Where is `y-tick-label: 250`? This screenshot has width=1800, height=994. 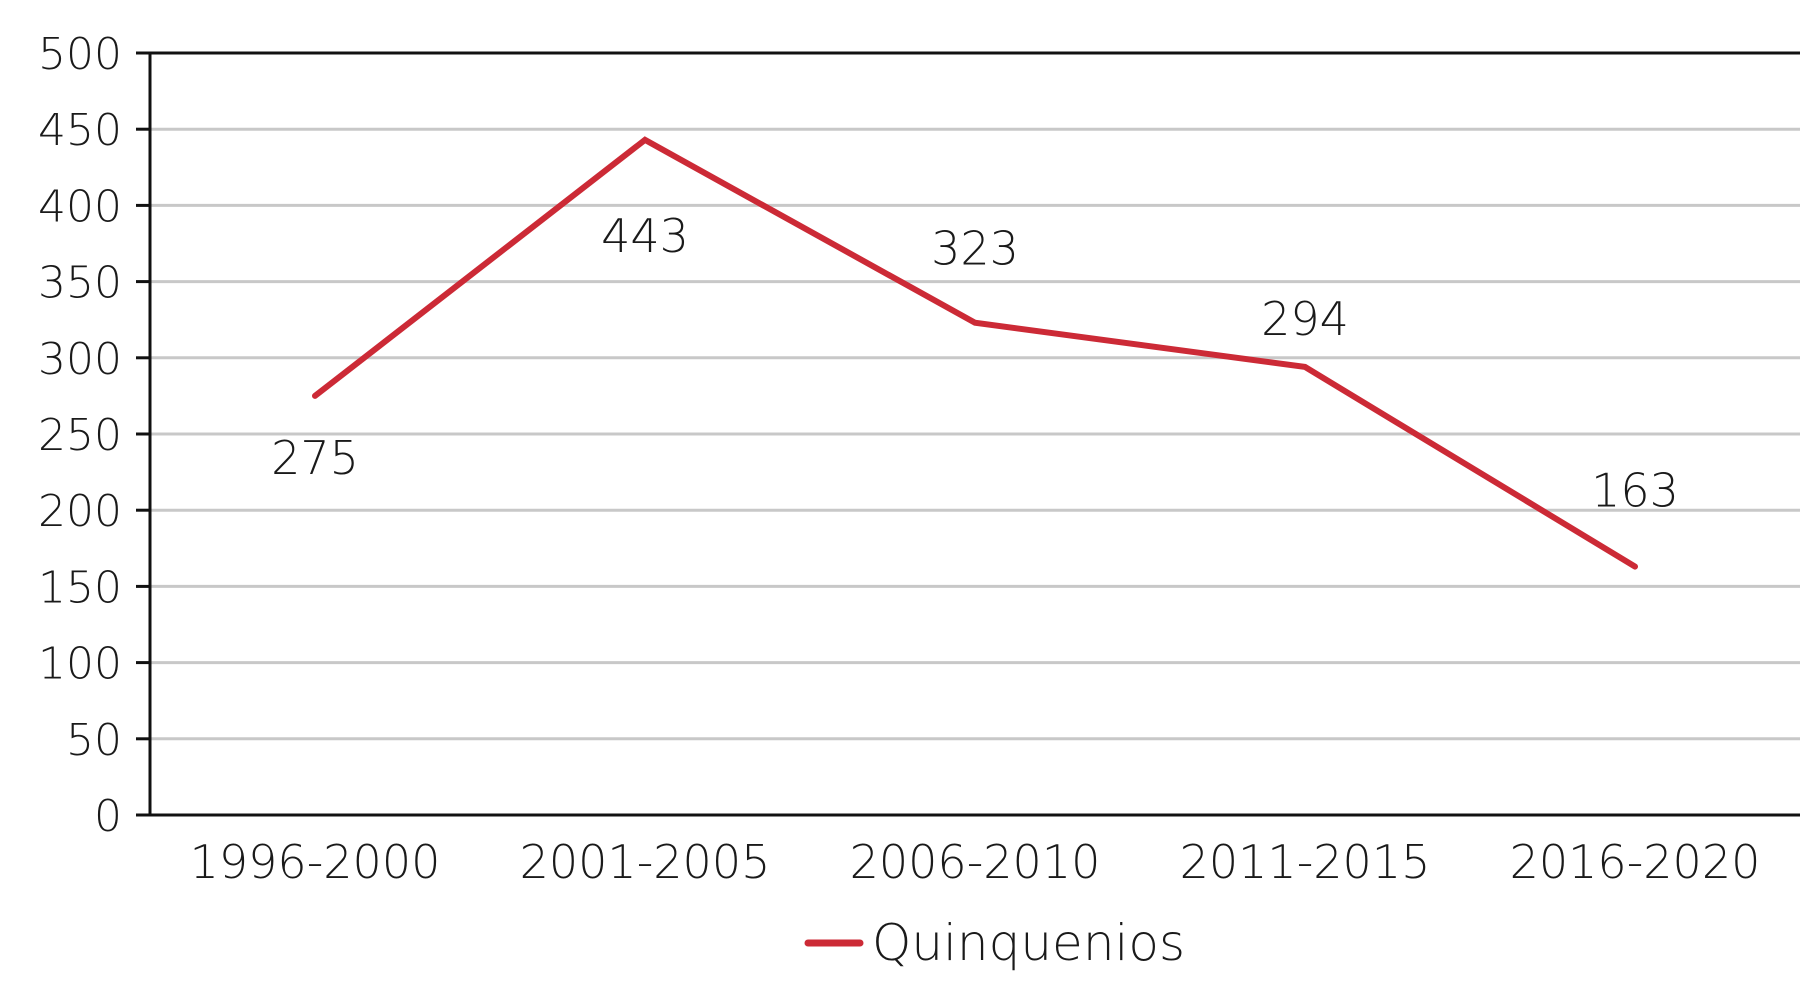 y-tick-label: 250 is located at coordinates (80, 435).